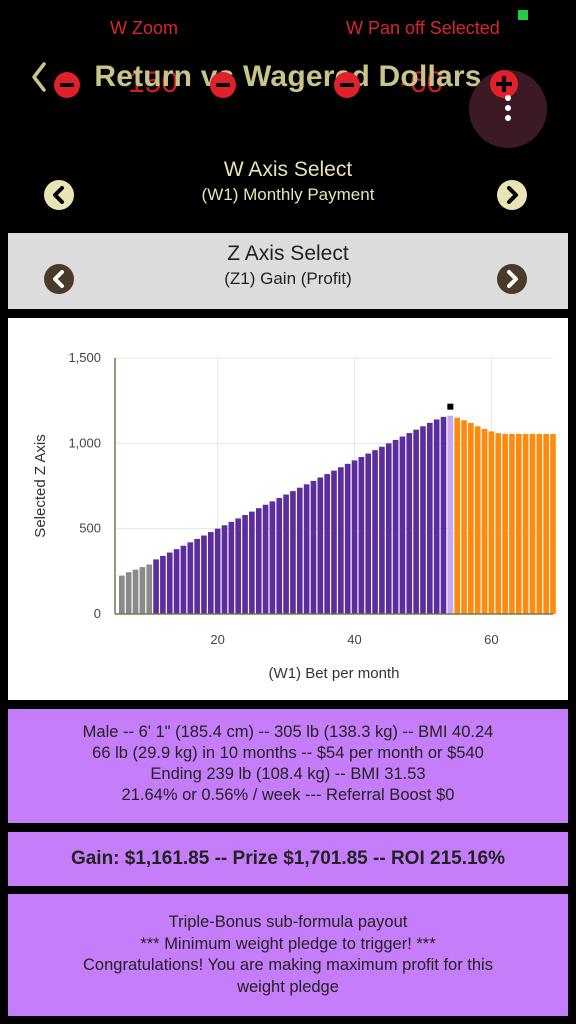  Describe the element at coordinates (288, 169) in the screenshot. I see `w-axis-title: W Axis Select` at that location.